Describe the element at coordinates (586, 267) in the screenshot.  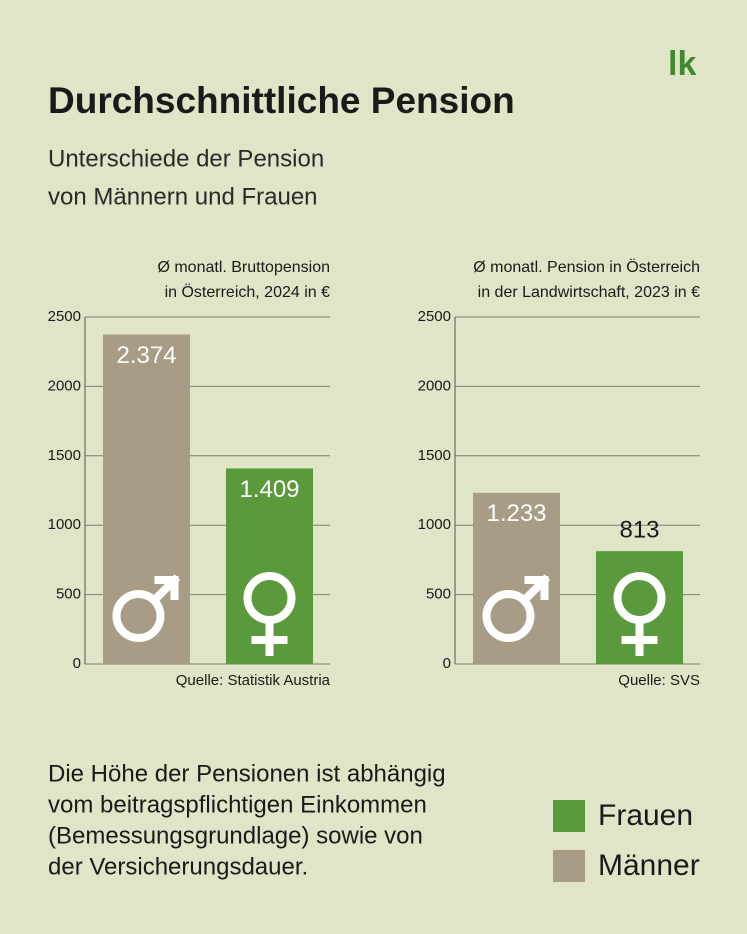
I see `chart-subtitle: Ø monatl. Pension in Österreich` at that location.